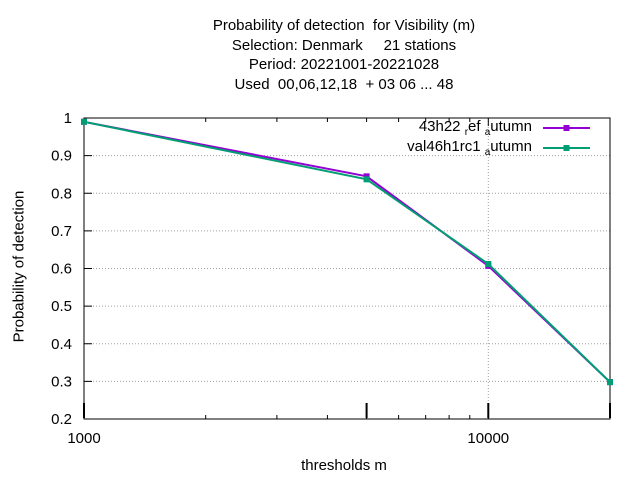 The image size is (640, 480). Describe the element at coordinates (61, 156) in the screenshot. I see `y-tick-label: 0.9` at that location.